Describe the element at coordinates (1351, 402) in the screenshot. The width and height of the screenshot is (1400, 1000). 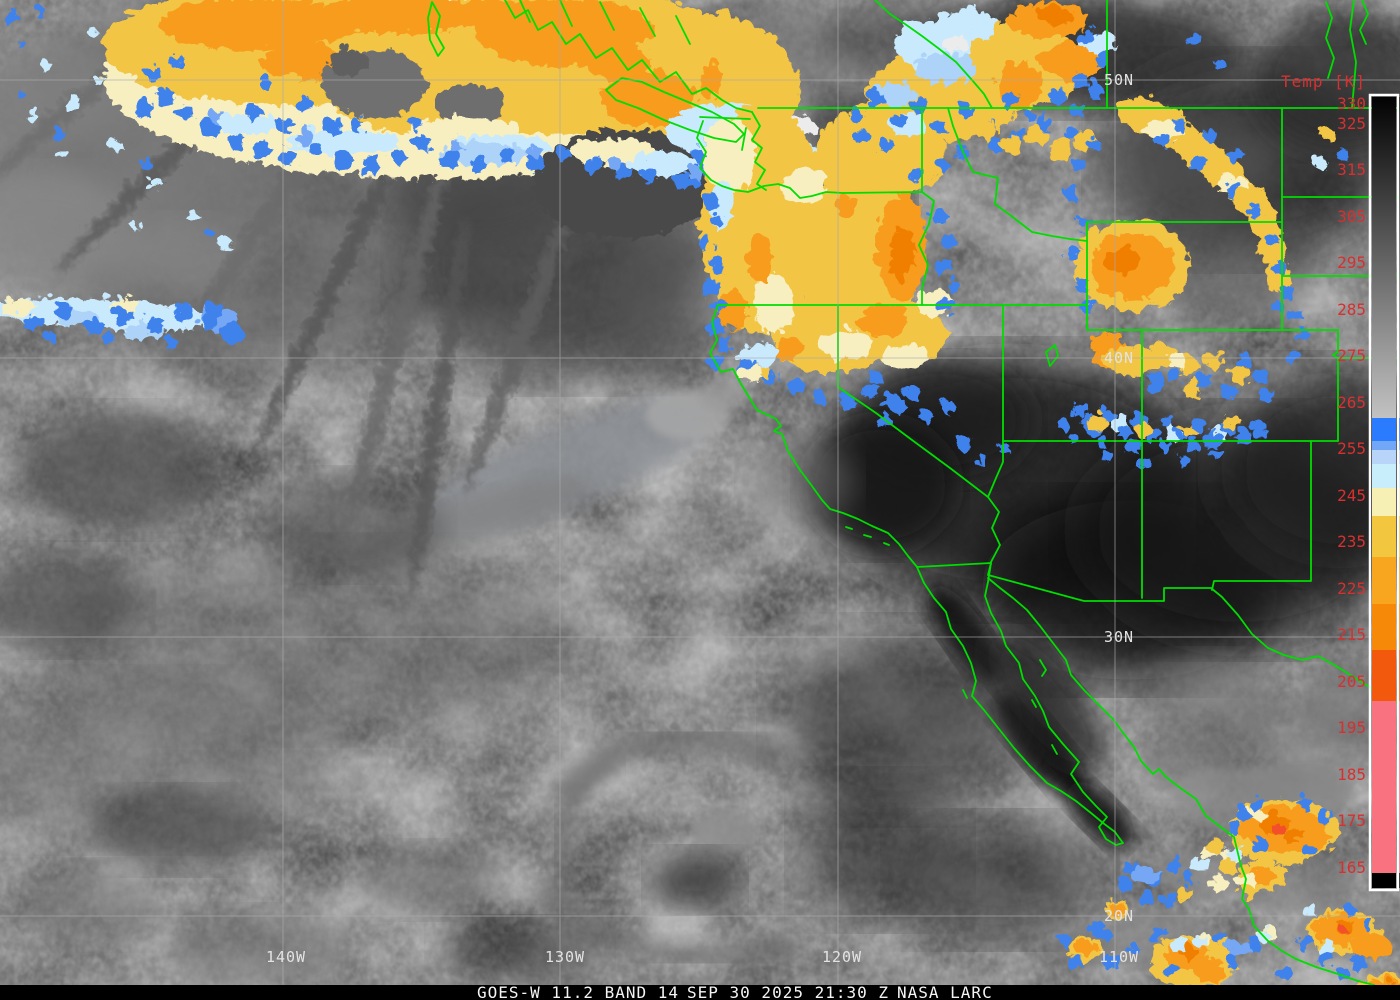
I see `temp-tick: 265` at that location.